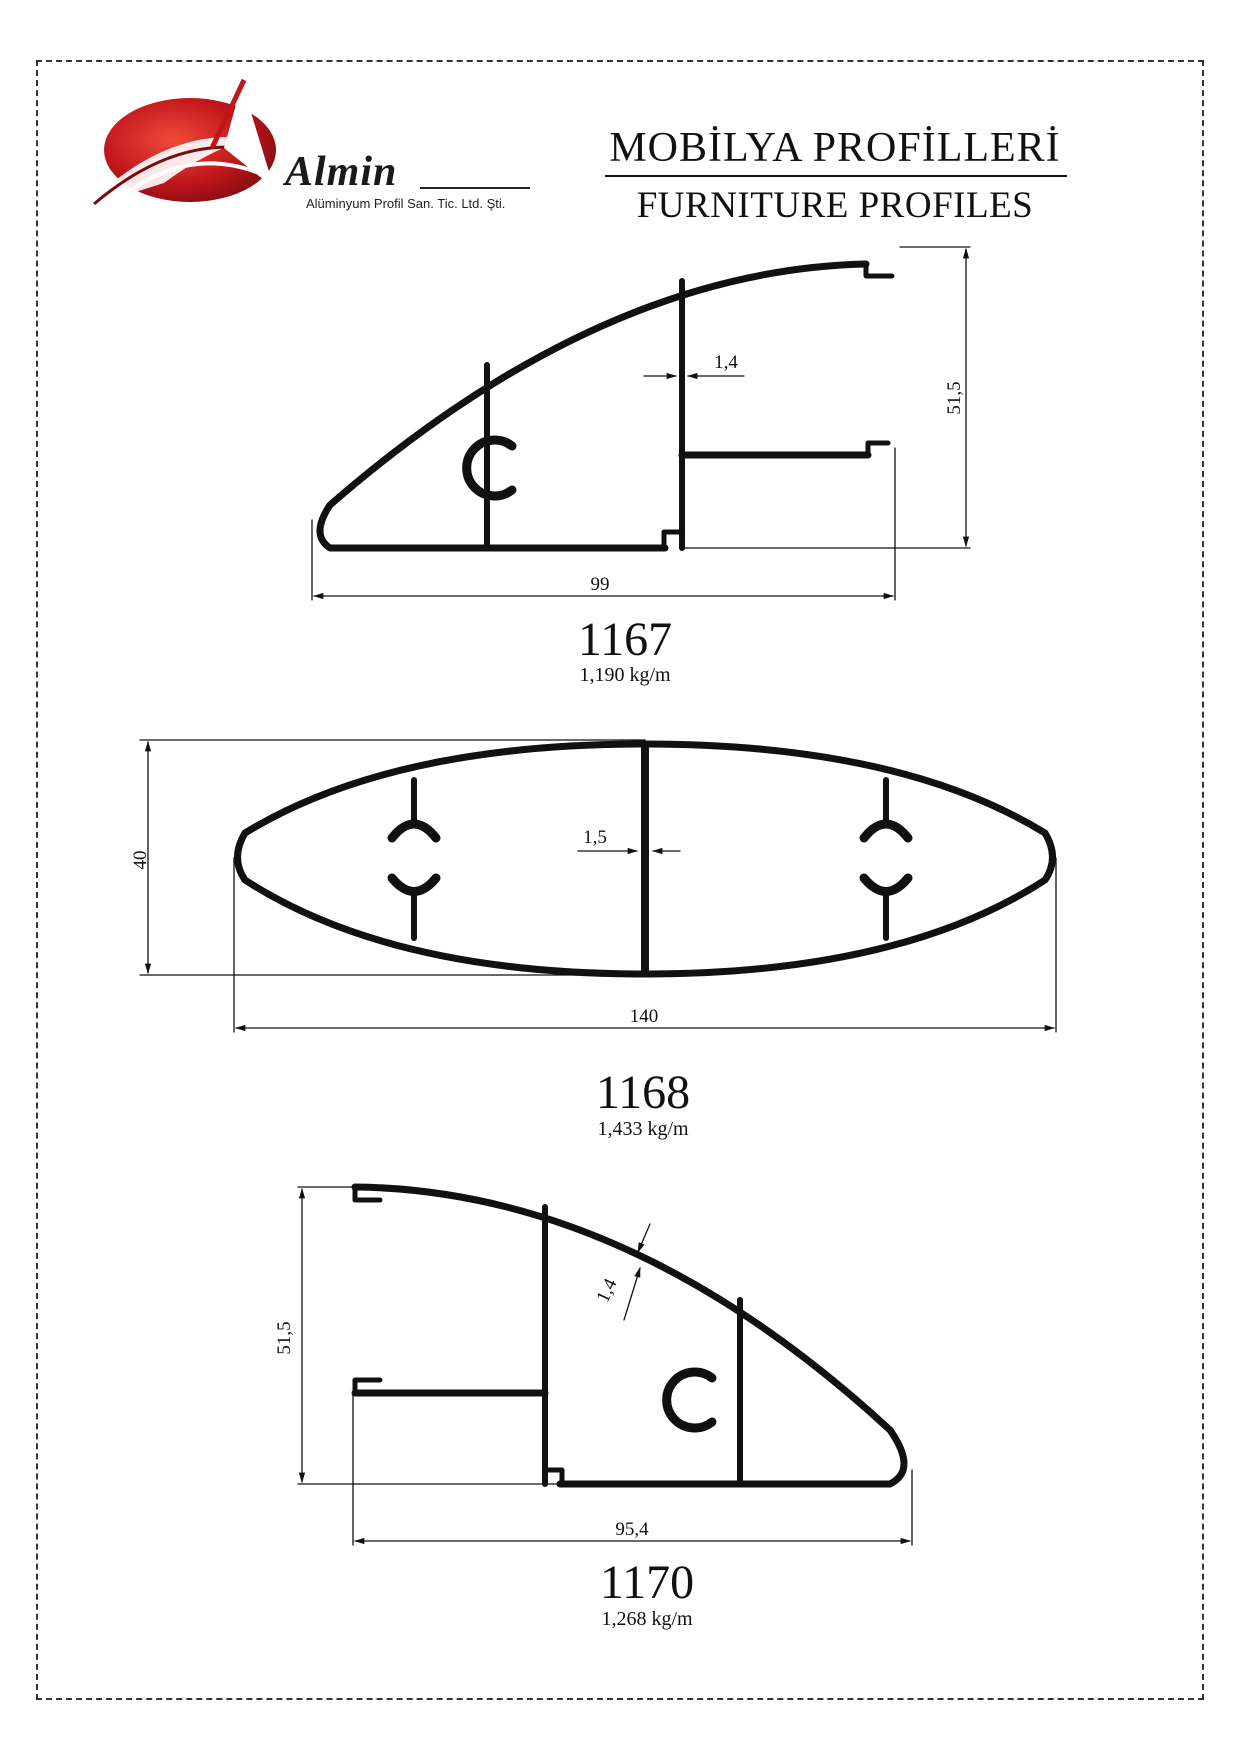 The width and height of the screenshot is (1240, 1754). What do you see at coordinates (605, 1364) in the screenshot?
I see `profile-1170-drawing` at bounding box center [605, 1364].